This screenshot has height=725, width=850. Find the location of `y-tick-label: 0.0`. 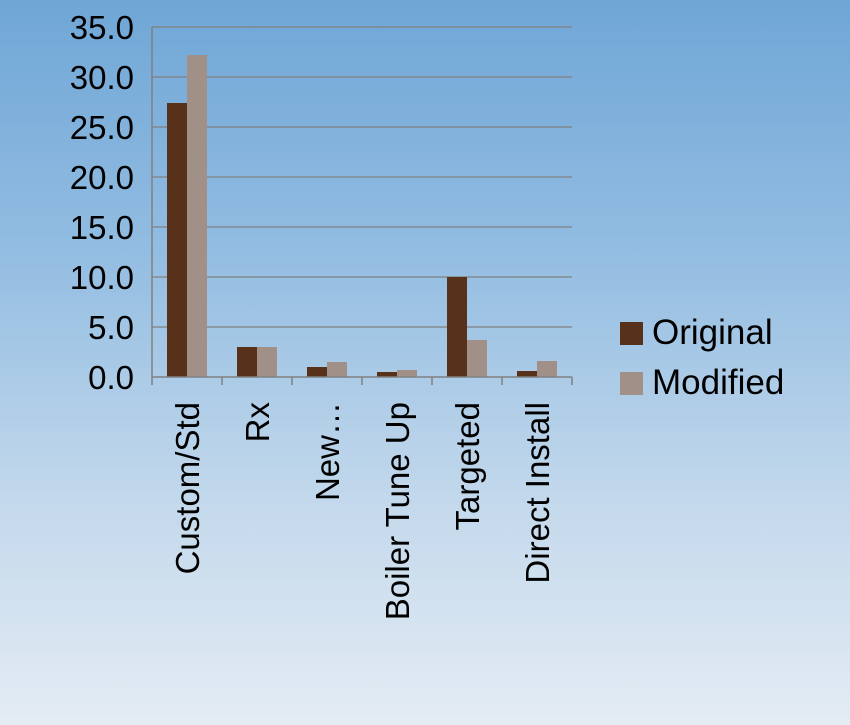

y-tick-label: 0.0 is located at coordinates (111, 377).